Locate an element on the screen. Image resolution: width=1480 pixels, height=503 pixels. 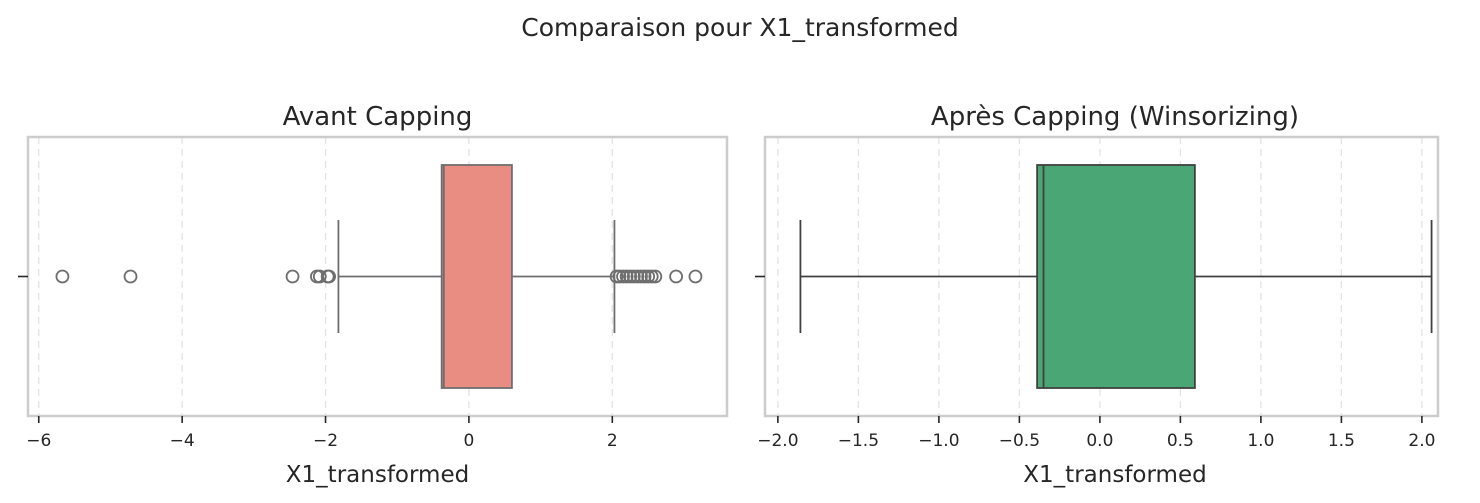
x-tick-label: 0.5 is located at coordinates (1180, 441).